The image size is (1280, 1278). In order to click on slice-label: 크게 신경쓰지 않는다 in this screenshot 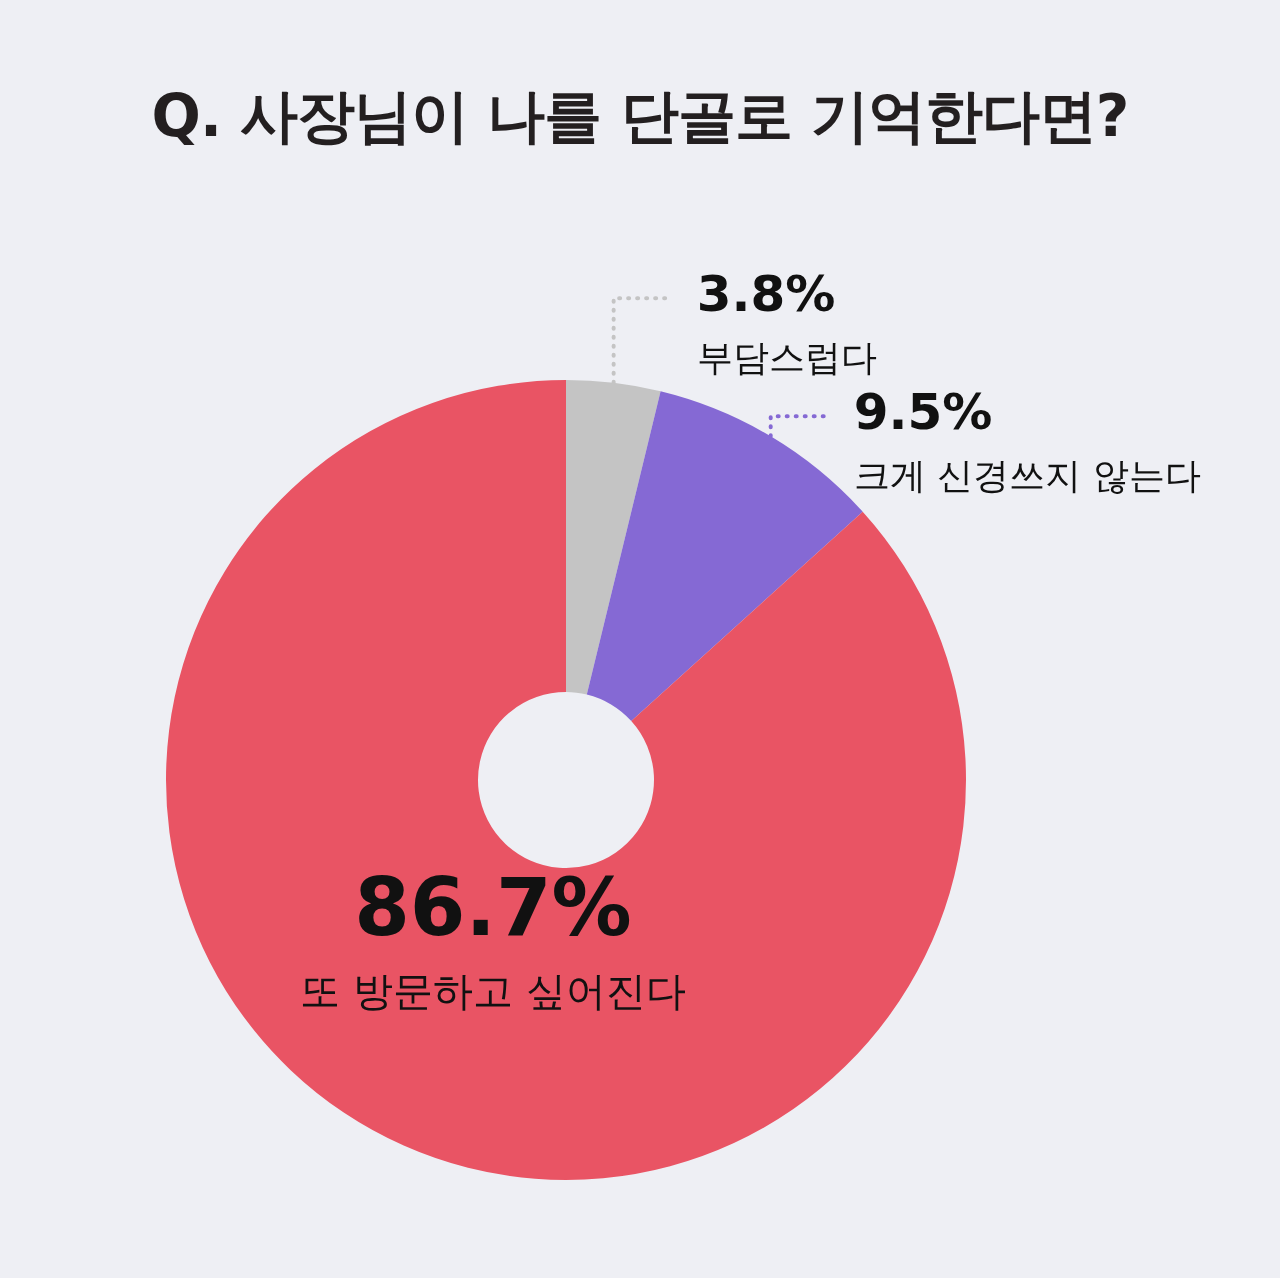, I will do `click(1027, 475)`.